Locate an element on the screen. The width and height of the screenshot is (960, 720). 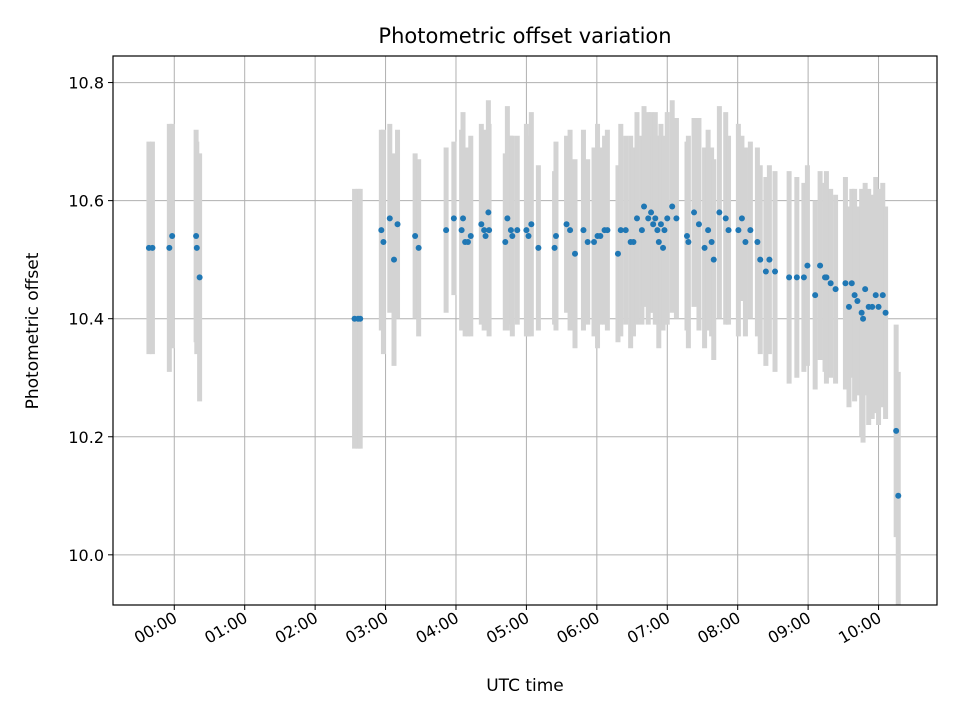
y-tick-label: 10.2 is located at coordinates (86, 437).